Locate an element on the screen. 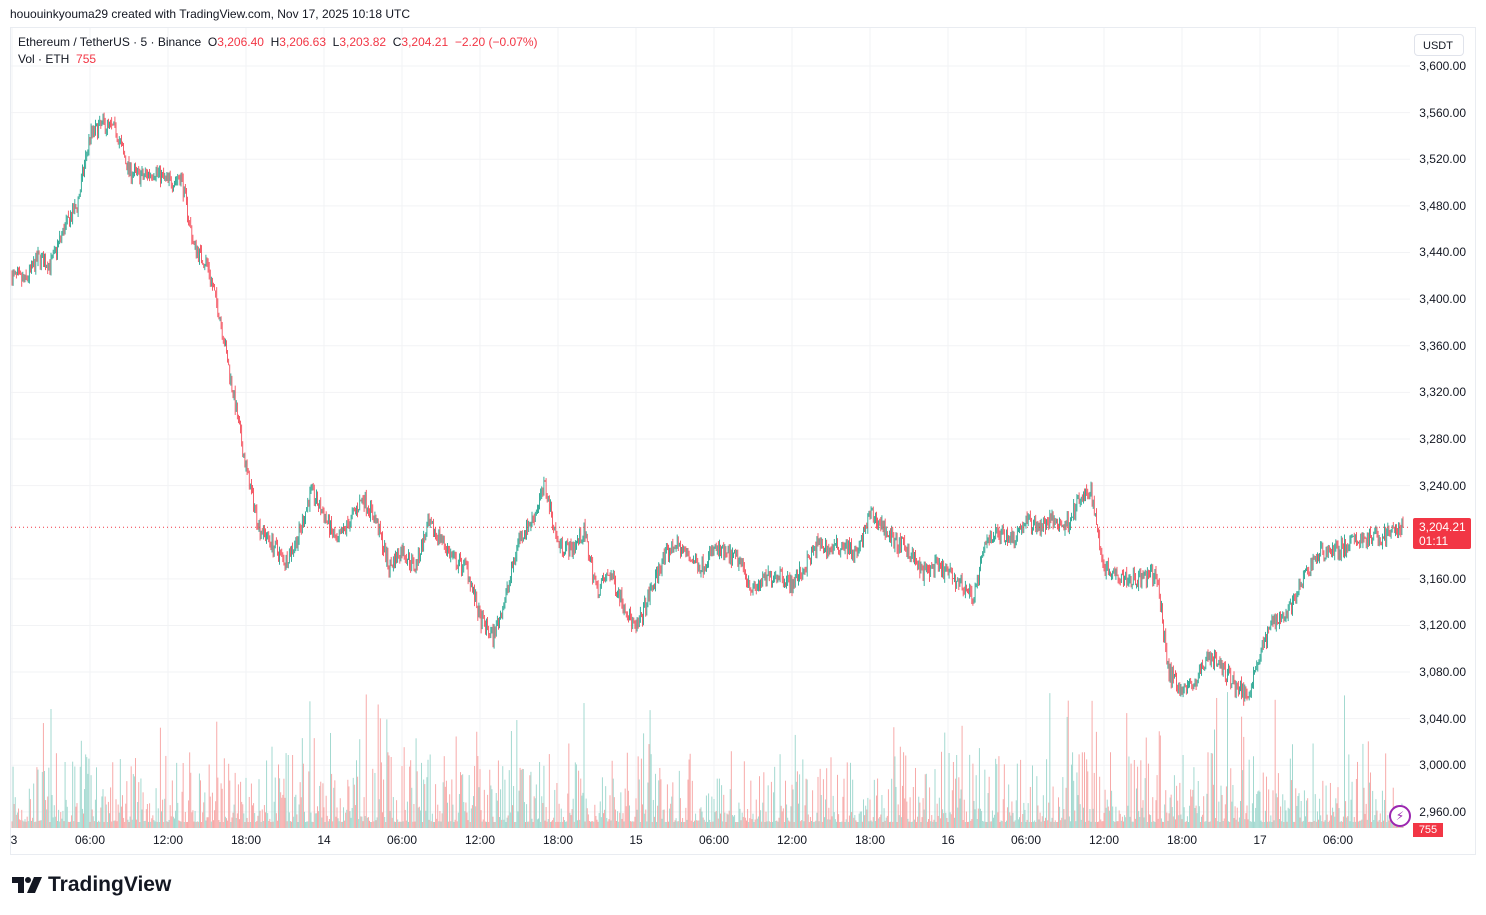 The height and width of the screenshot is (915, 1486). low-label: L is located at coordinates (336, 42).